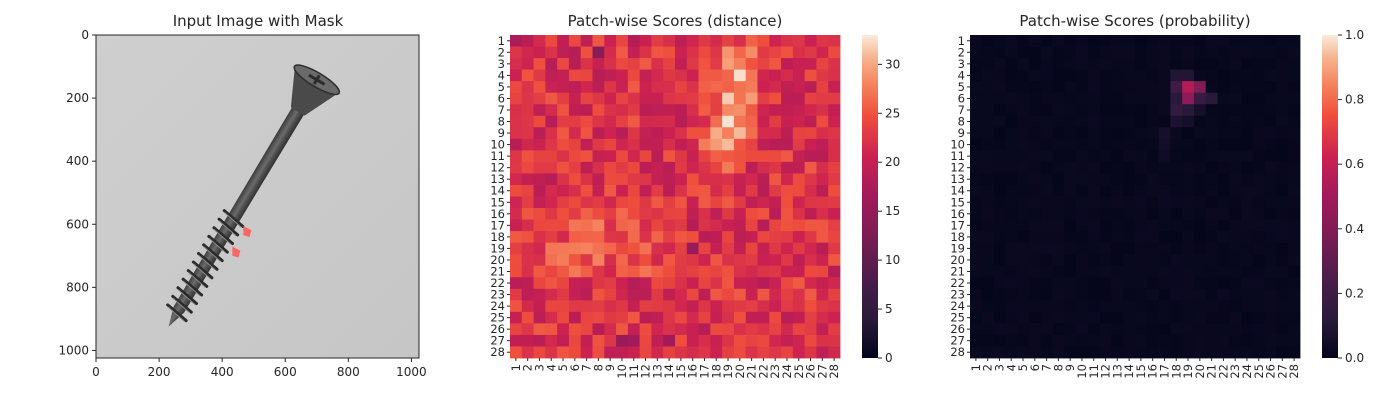  What do you see at coordinates (497, 168) in the screenshot?
I see `y-tick-label: 12` at bounding box center [497, 168].